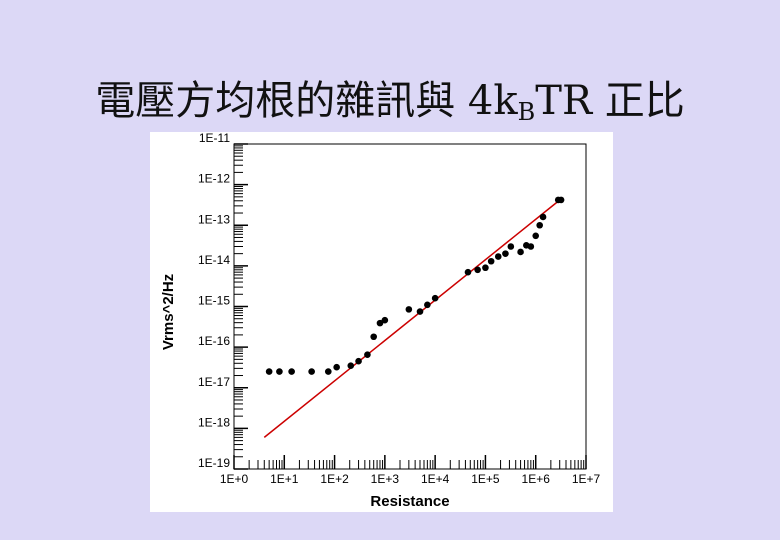 The height and width of the screenshot is (540, 780). I want to click on x-tick-label: 1E+2, so click(334, 479).